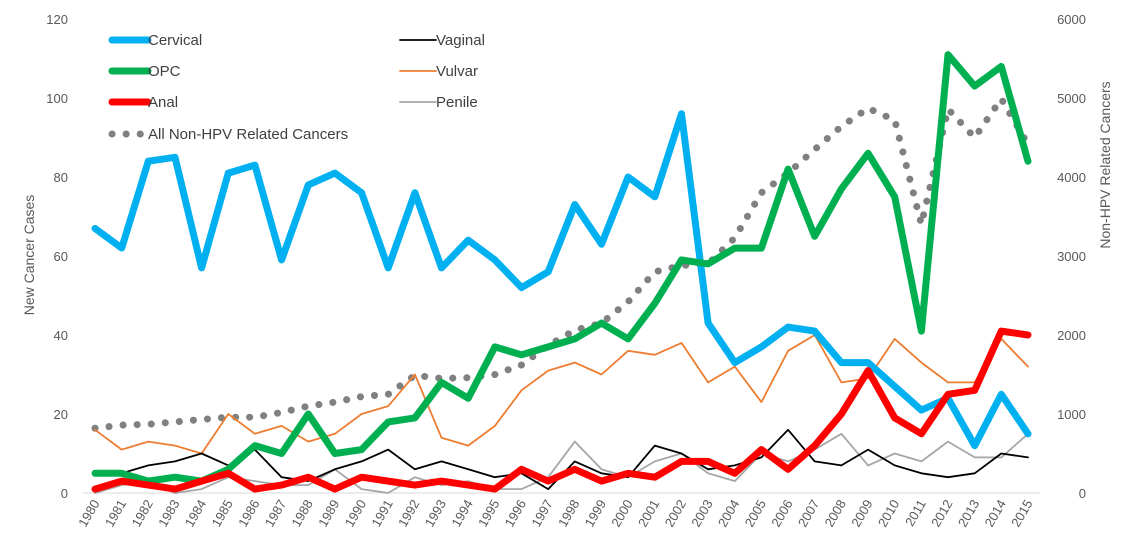  Describe the element at coordinates (1071, 19) in the screenshot. I see `y2-tick-label: 6000` at that location.